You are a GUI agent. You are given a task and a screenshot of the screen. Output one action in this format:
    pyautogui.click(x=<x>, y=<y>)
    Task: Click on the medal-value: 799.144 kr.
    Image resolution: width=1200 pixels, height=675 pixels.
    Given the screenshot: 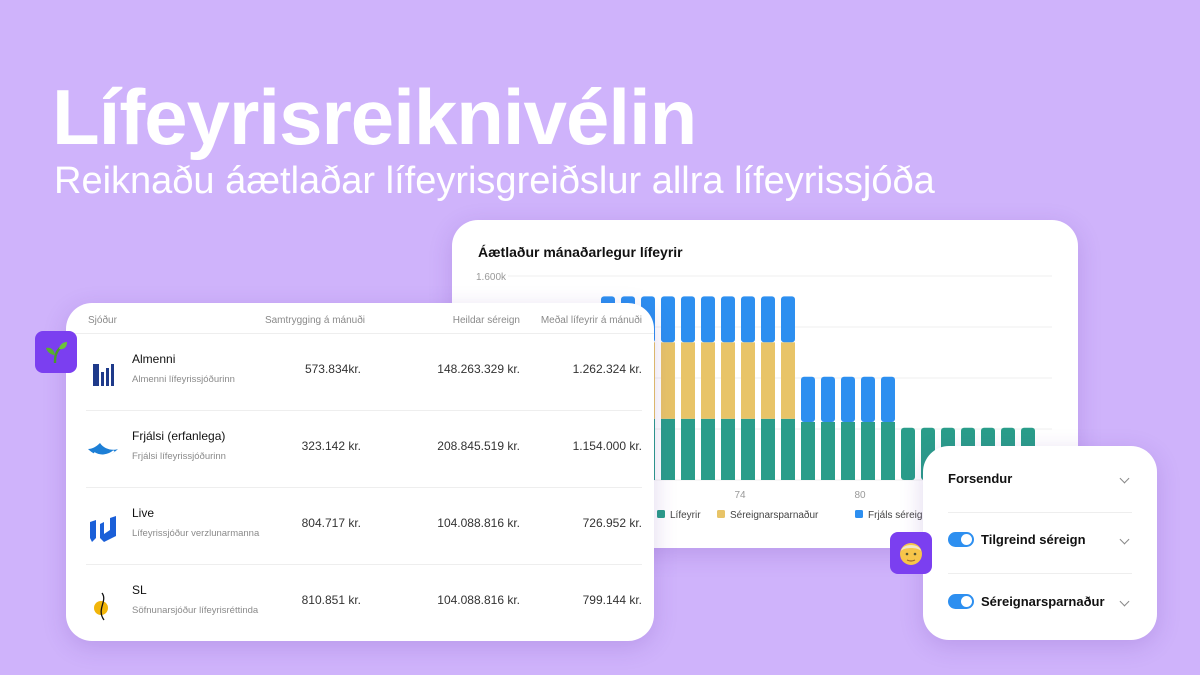 What is the action you would take?
    pyautogui.click(x=612, y=600)
    